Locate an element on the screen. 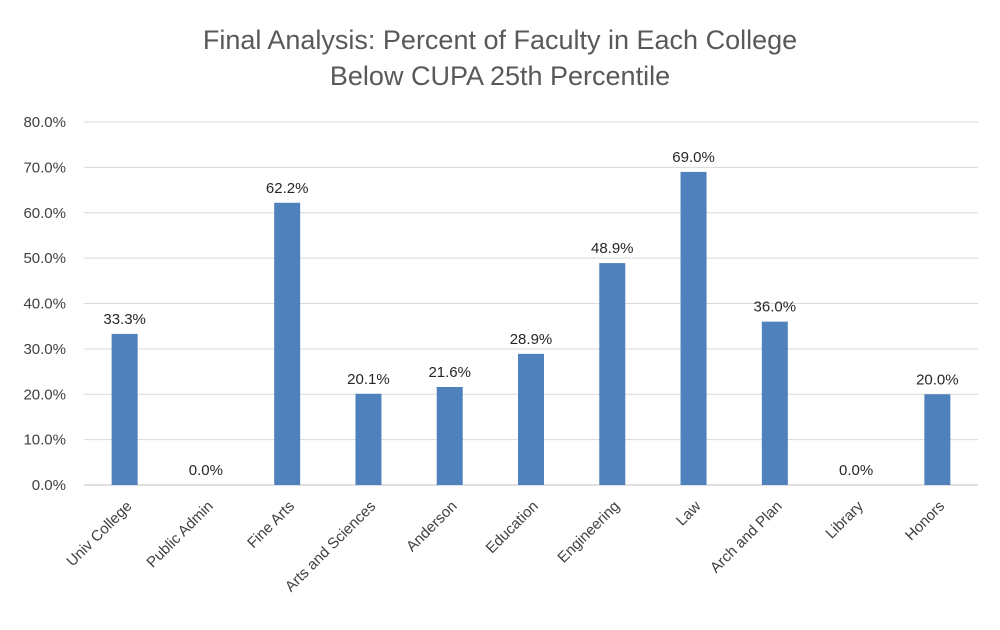 Image resolution: width=1000 pixels, height=630 pixels. y-tick-label: 40.0% is located at coordinates (44, 304).